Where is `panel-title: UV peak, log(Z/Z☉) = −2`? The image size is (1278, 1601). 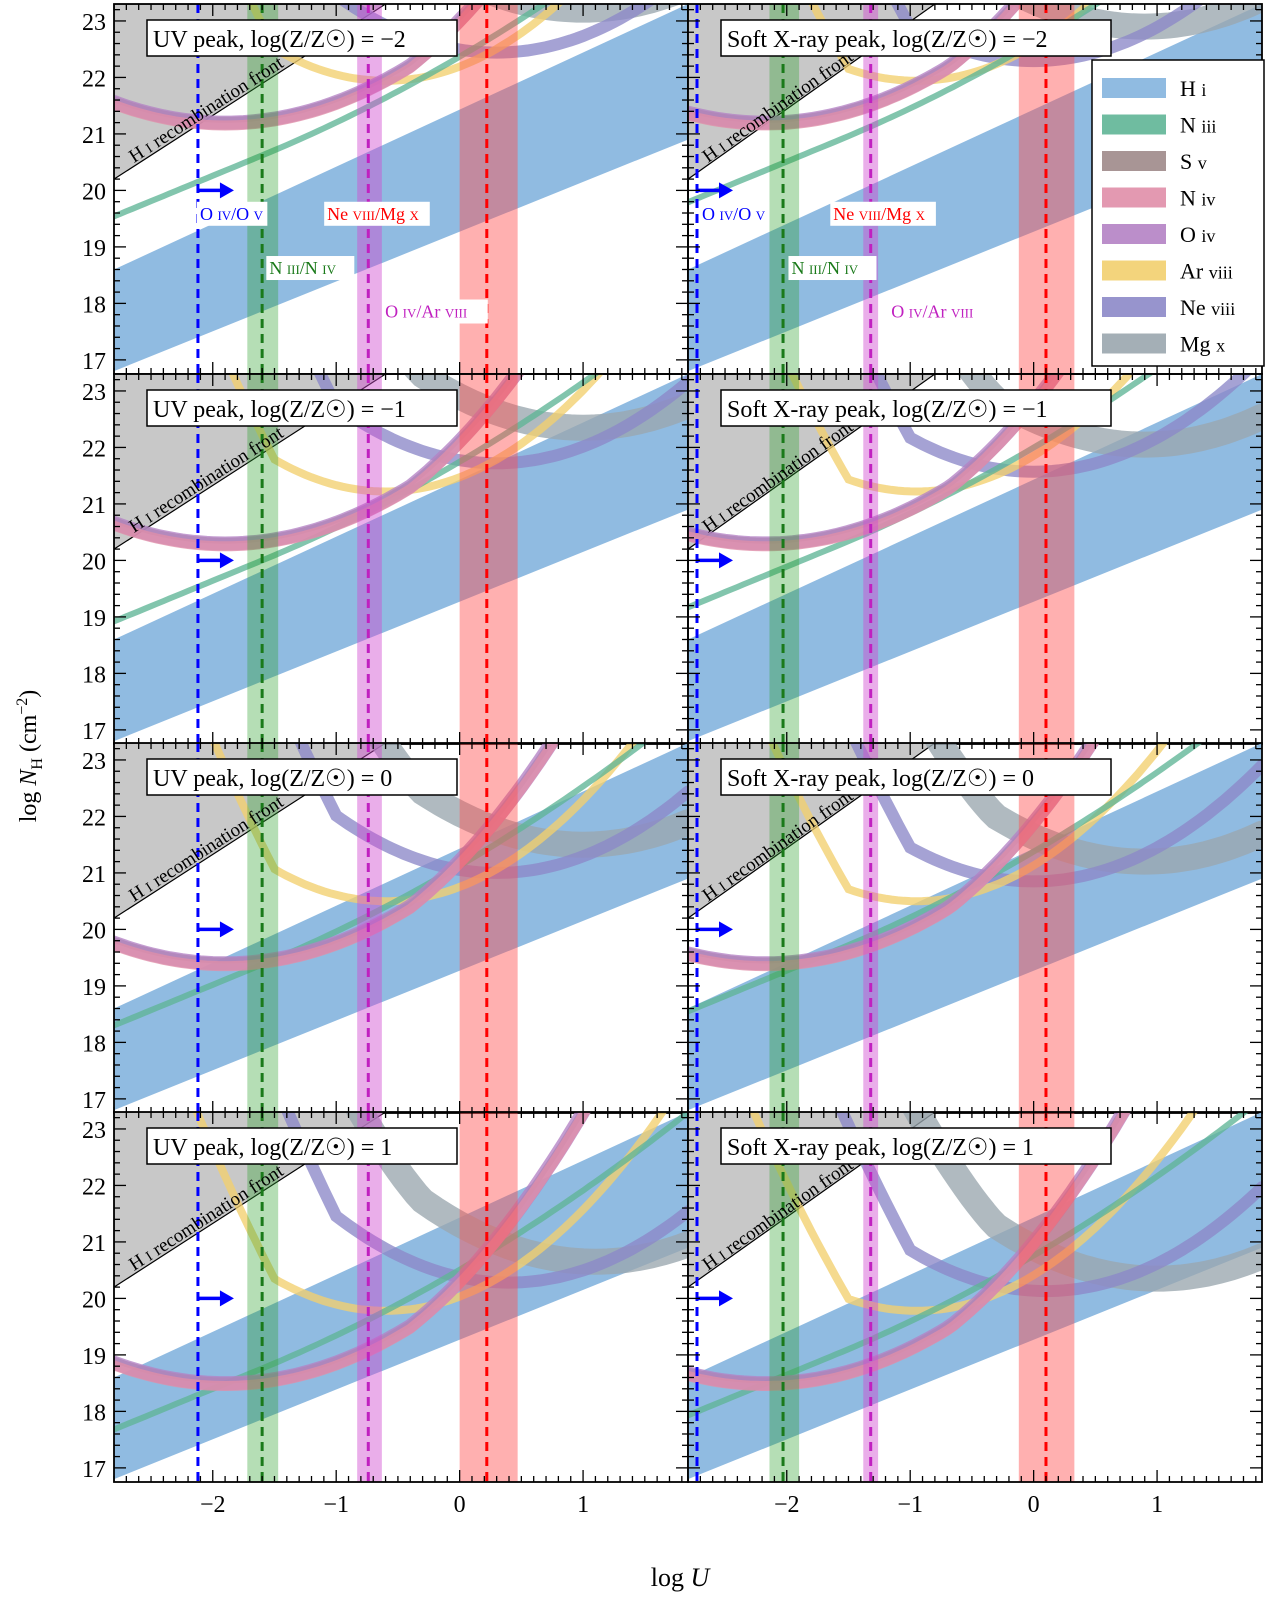
panel-title: UV peak, log(Z/Z☉) = −2 is located at coordinates (302, 38).